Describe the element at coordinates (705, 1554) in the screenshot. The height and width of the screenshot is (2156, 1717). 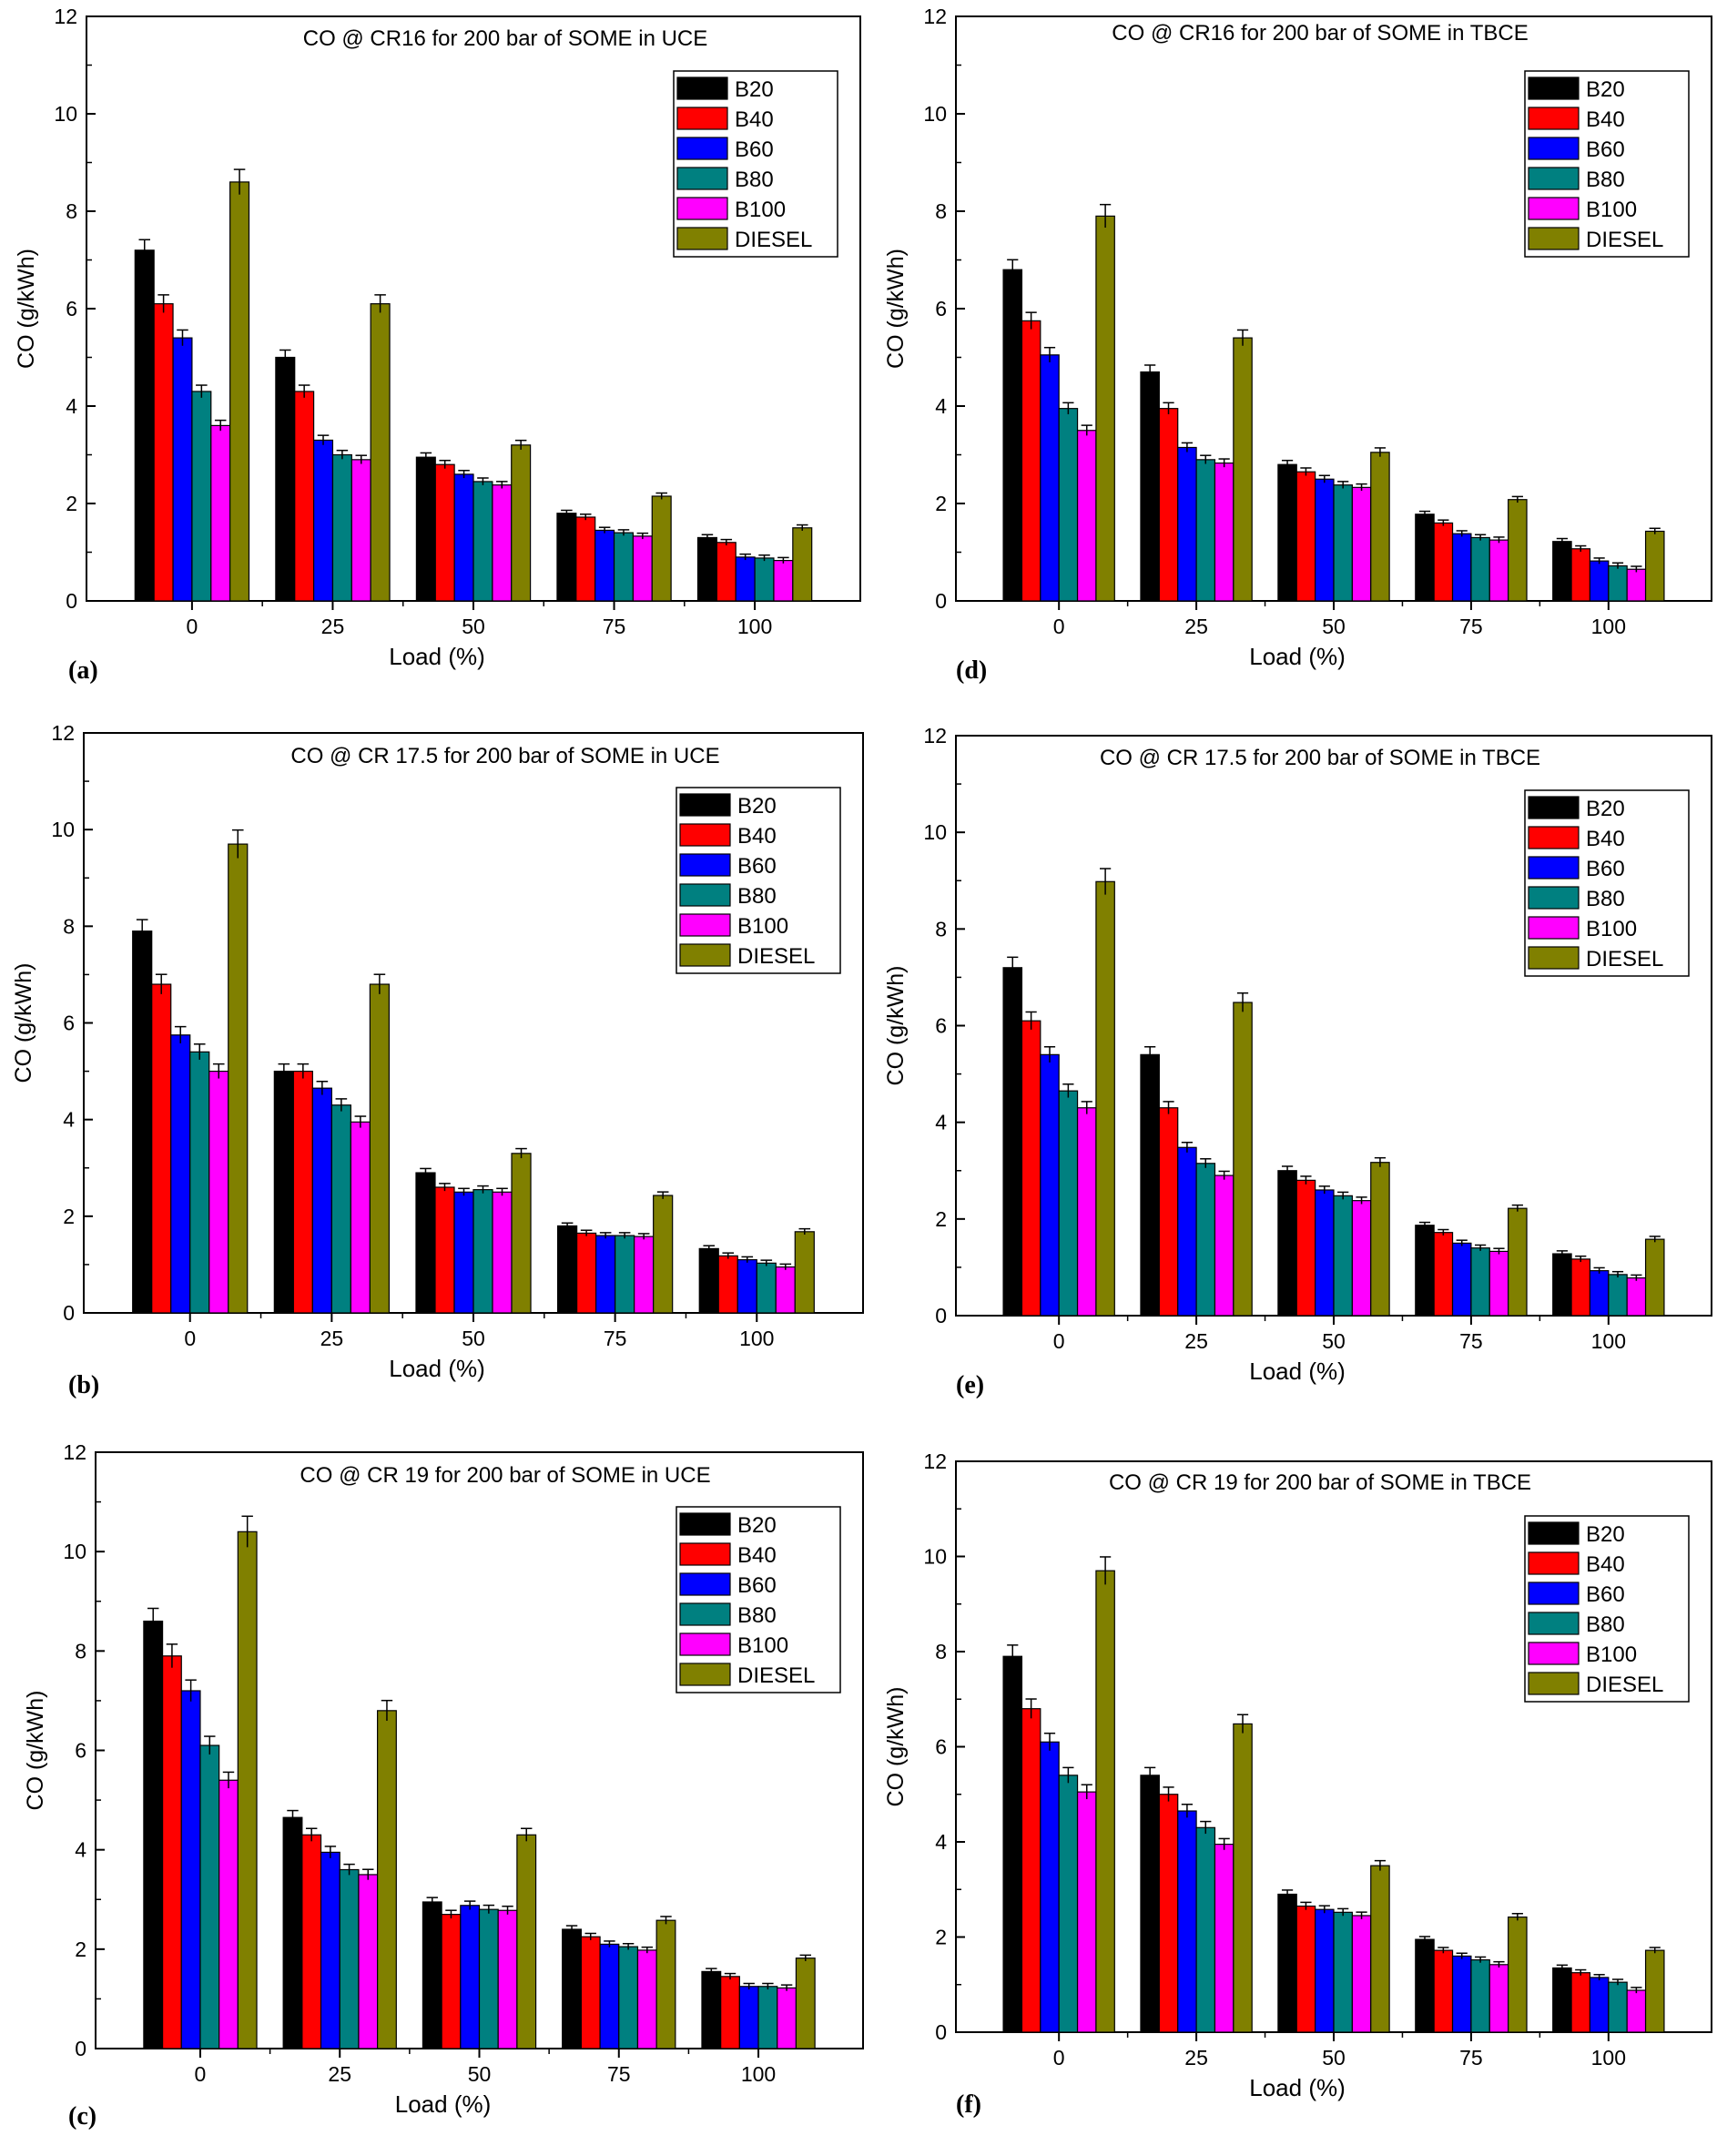
I see `legend-swatch-b40` at that location.